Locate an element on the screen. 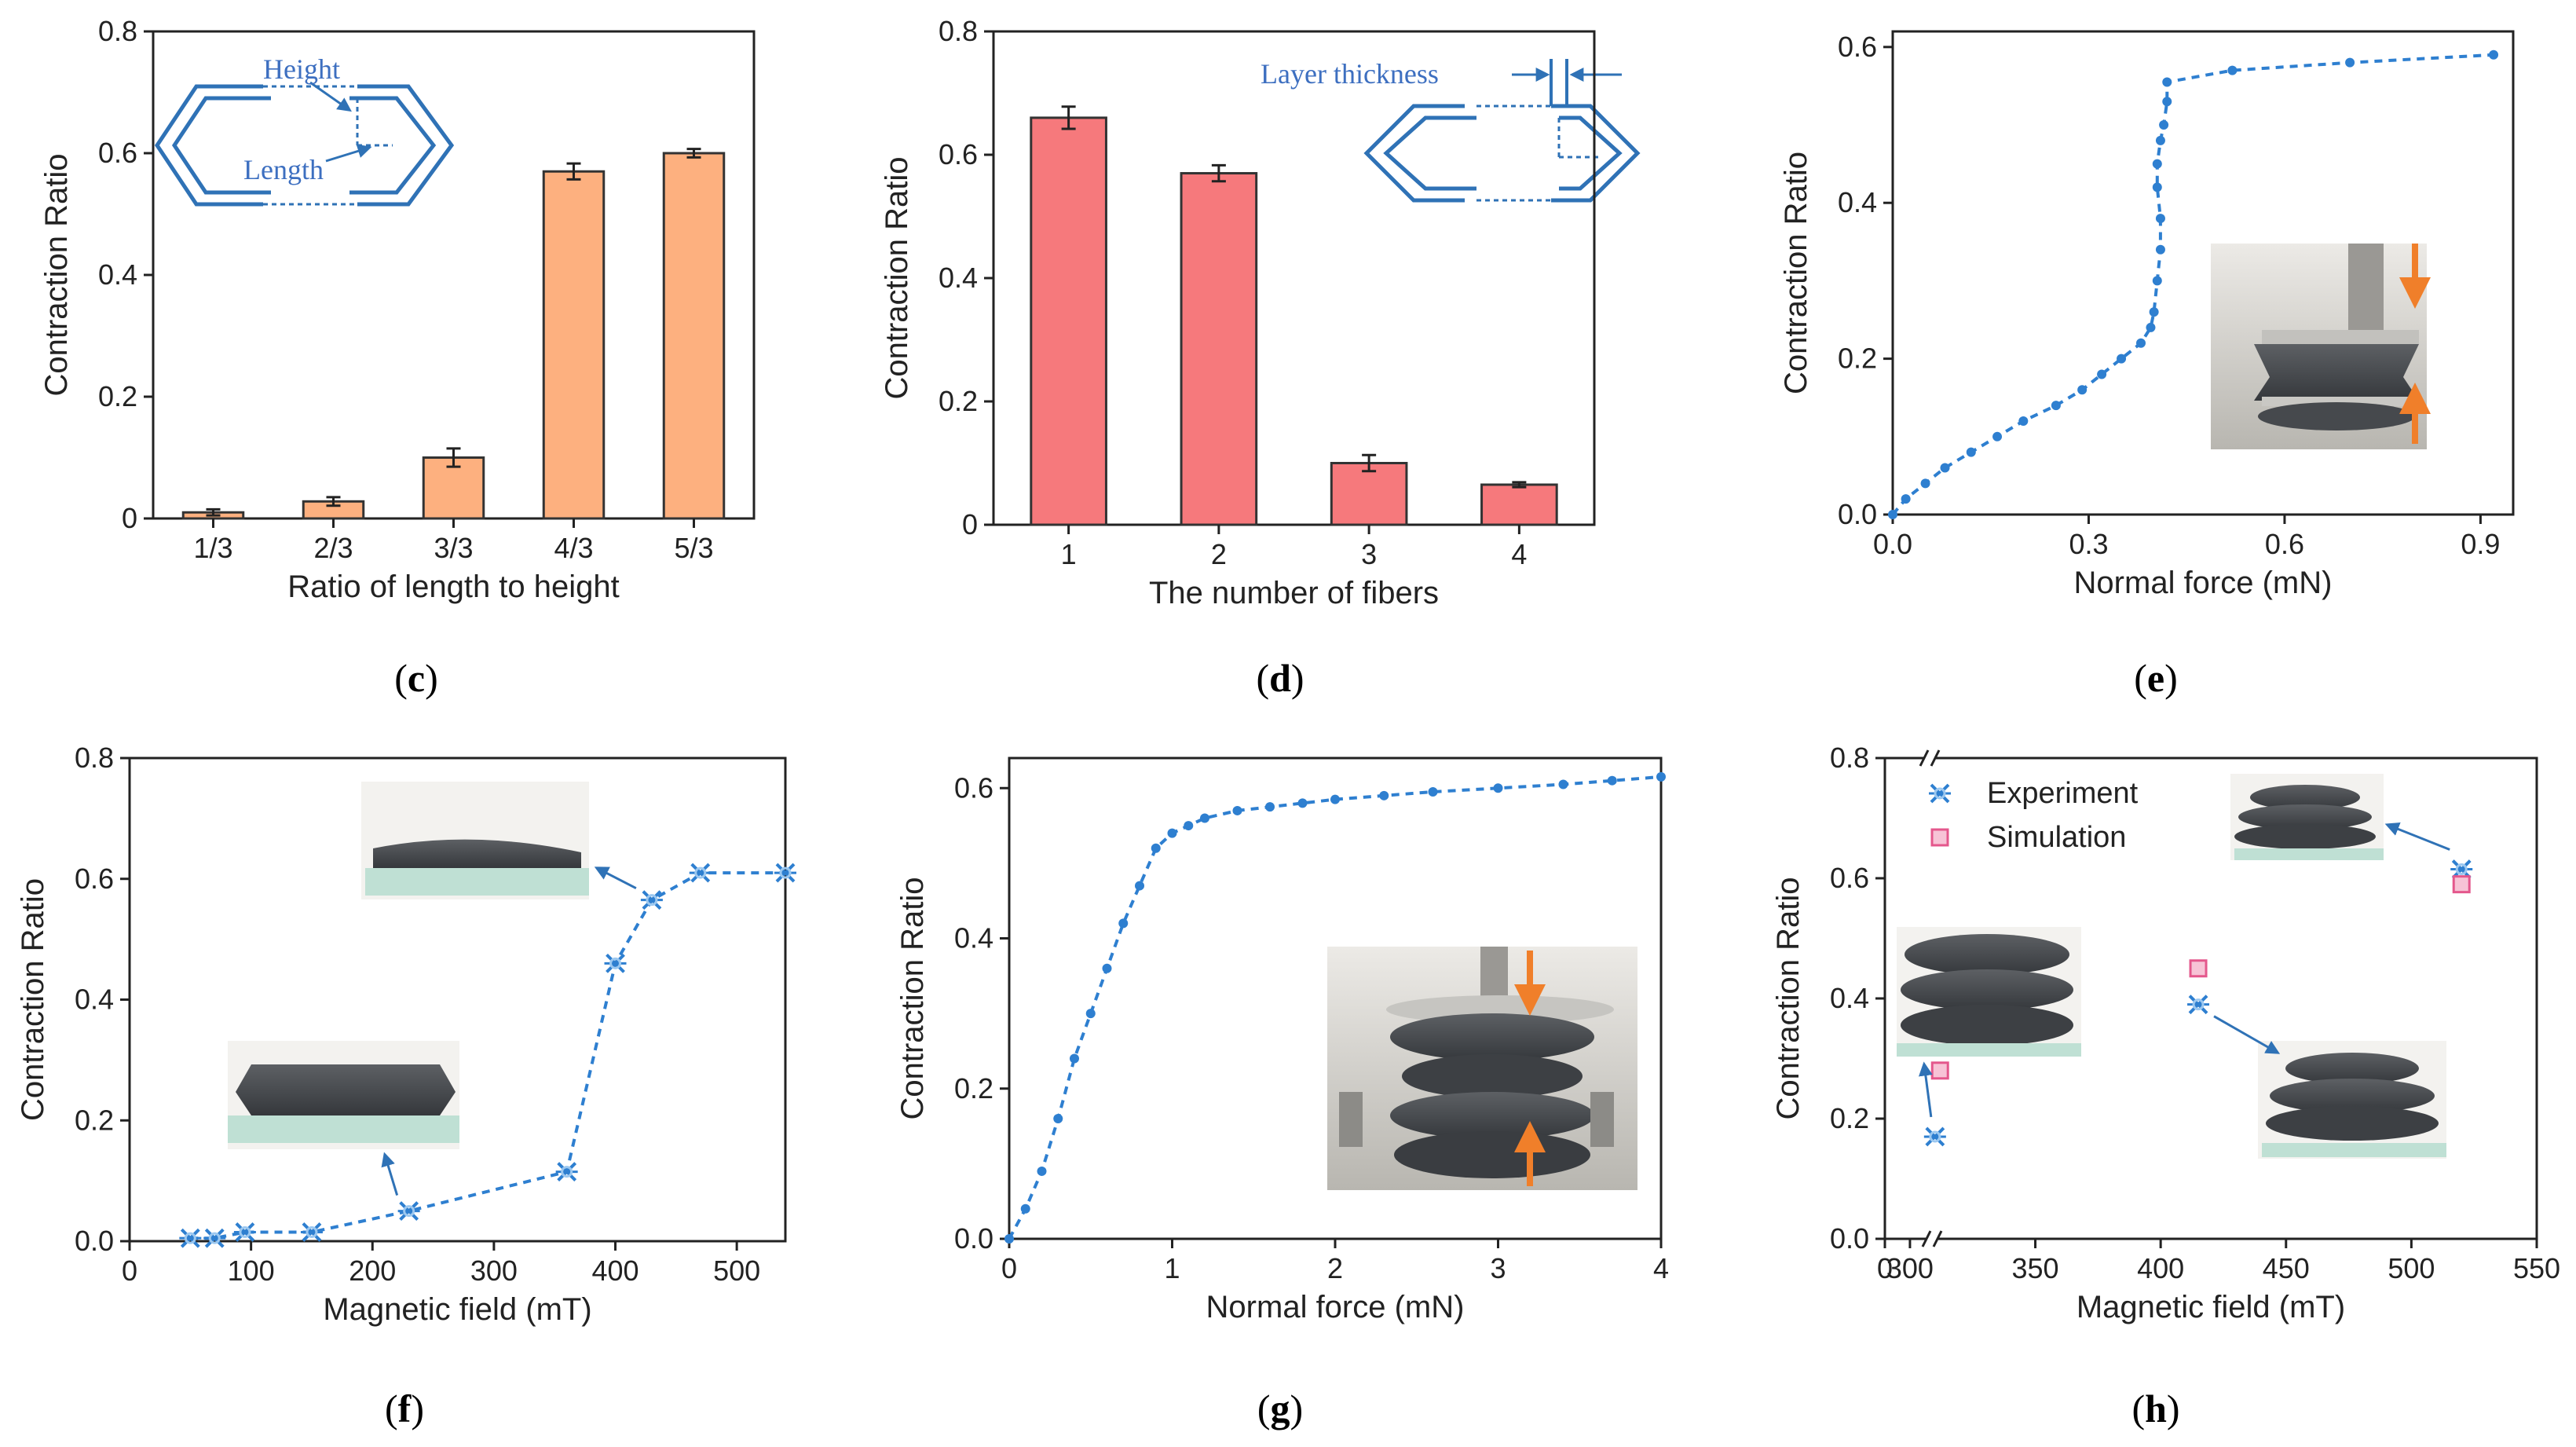 The width and height of the screenshot is (2576, 1447). x-tick-label-c: 1/3 is located at coordinates (213, 548).